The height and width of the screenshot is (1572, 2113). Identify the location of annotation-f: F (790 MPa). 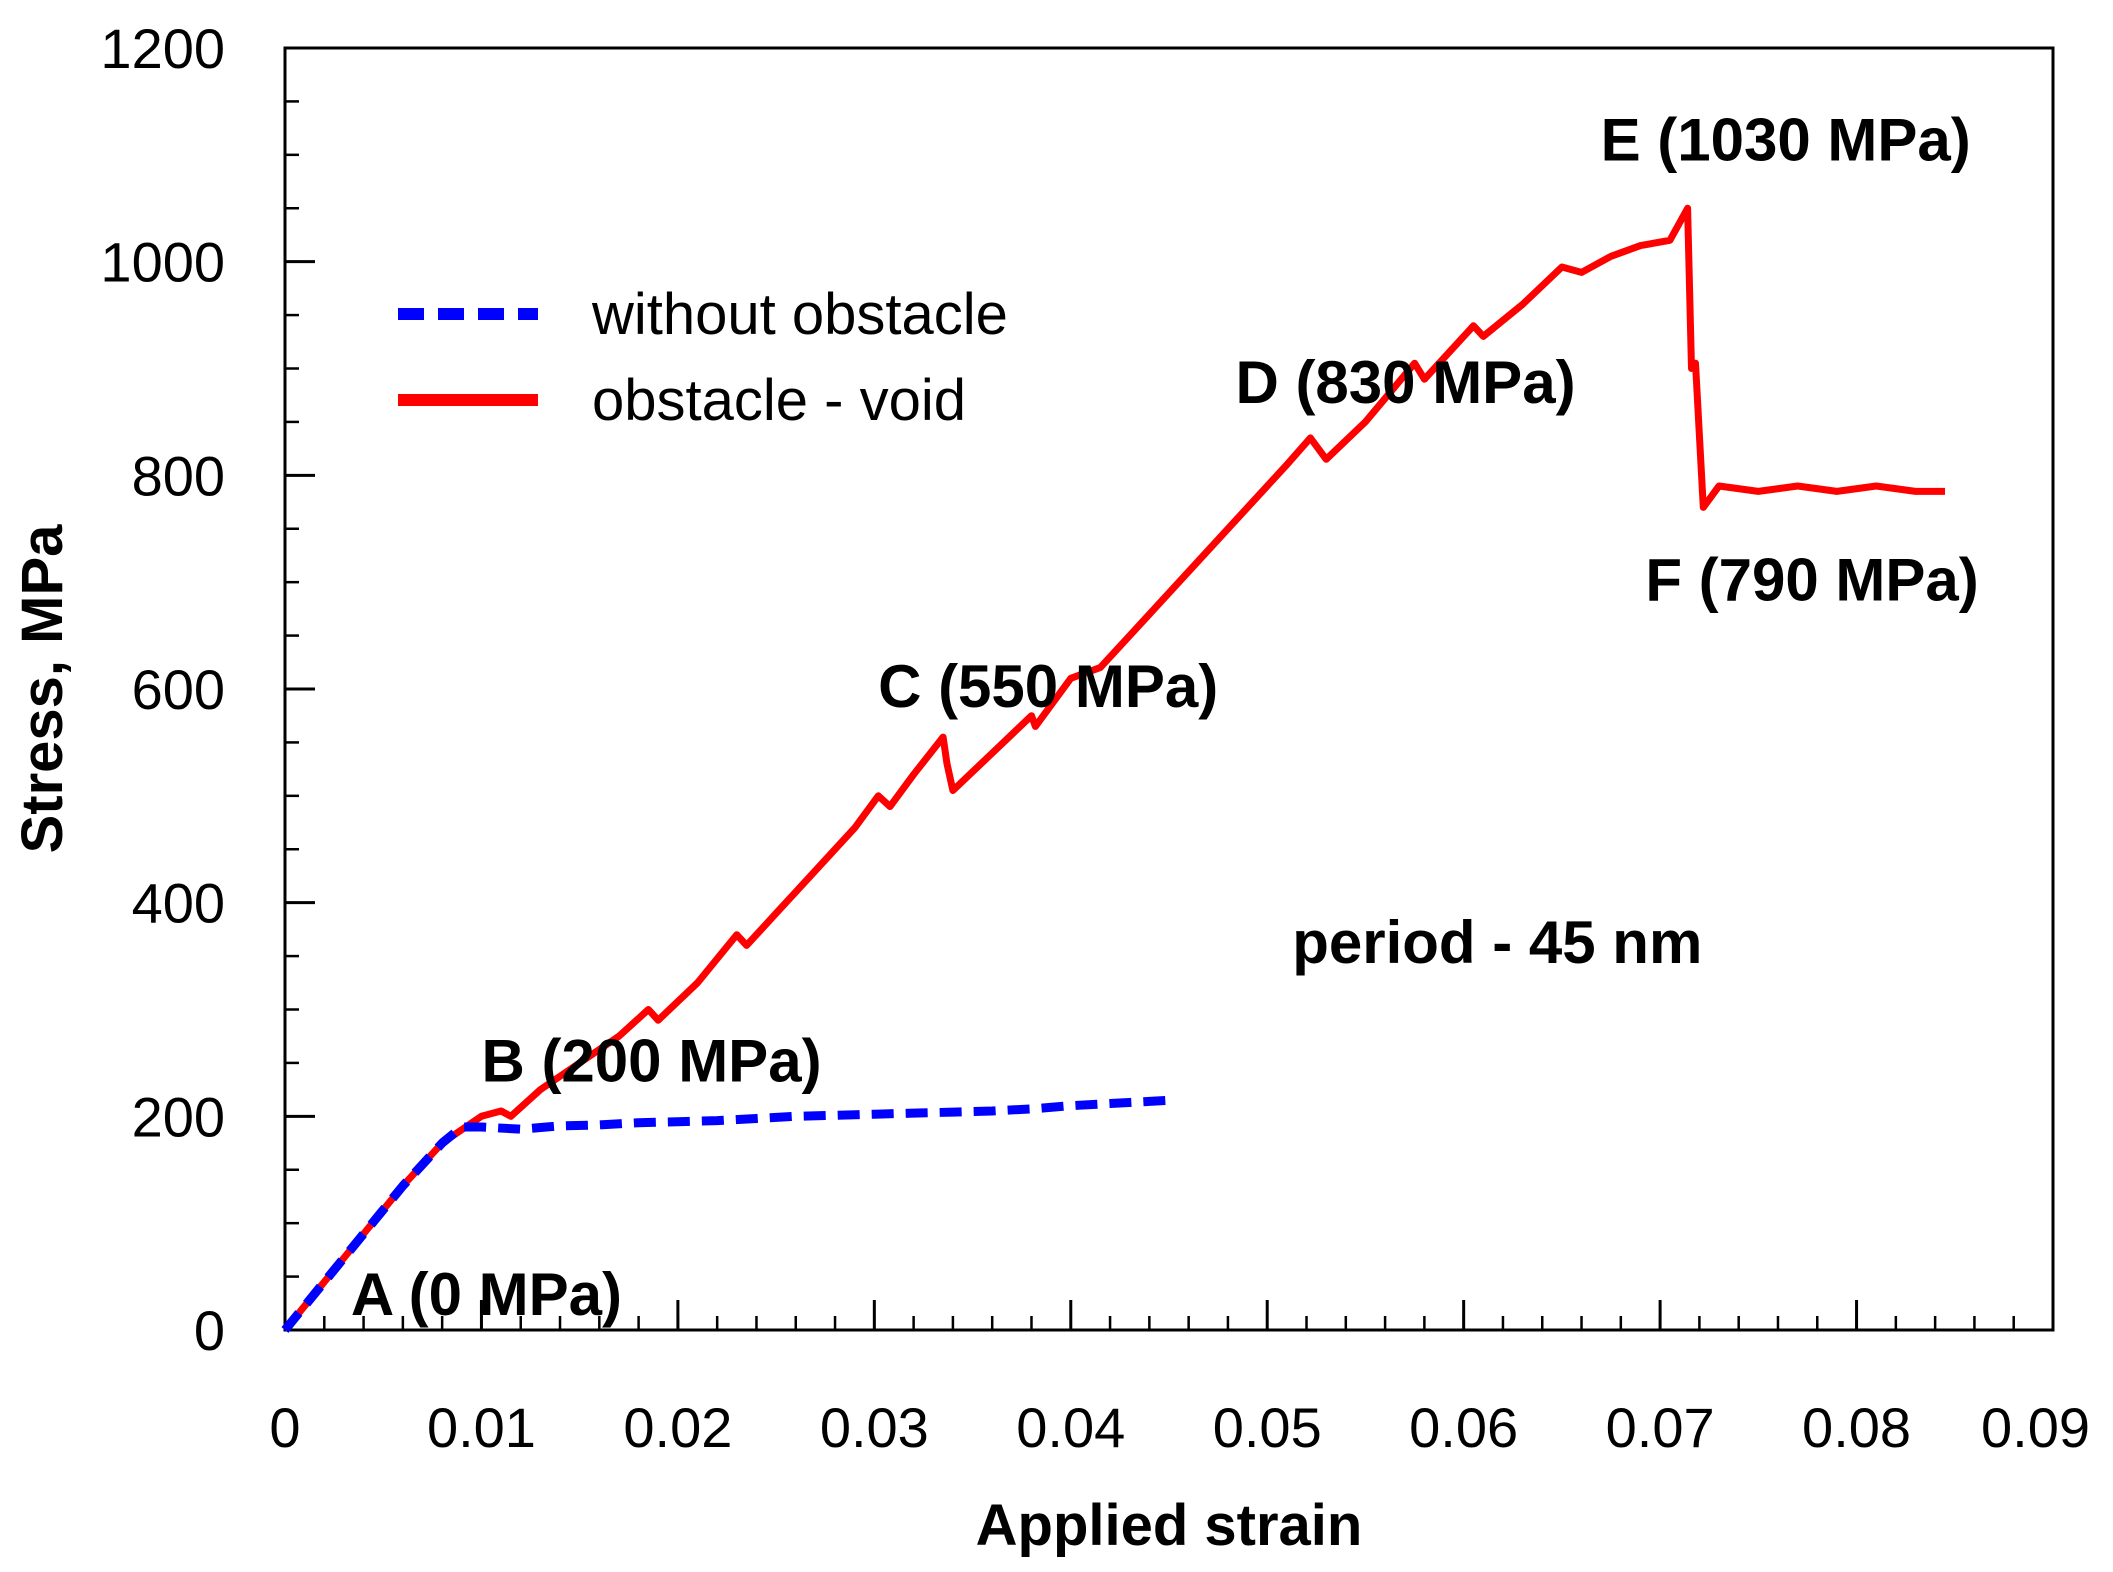
(1811, 579).